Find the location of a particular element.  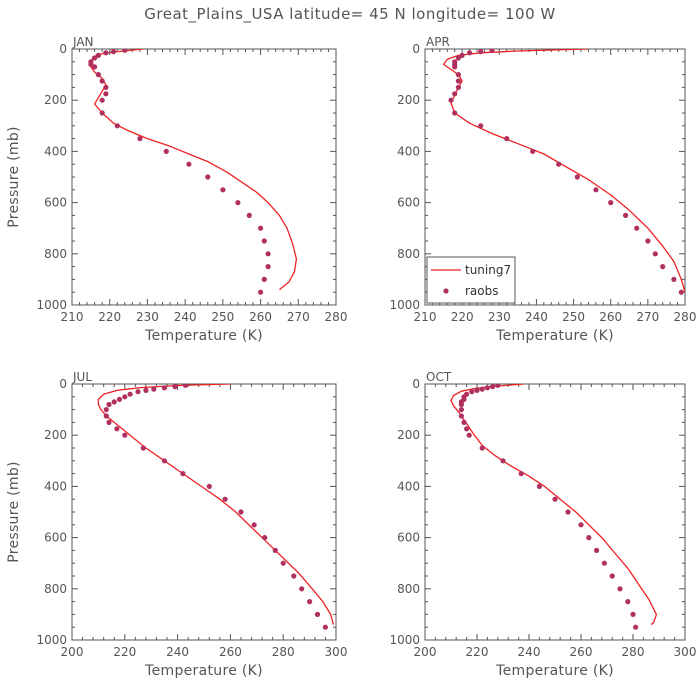

y-tick-label: 1000 is located at coordinates (404, 305).